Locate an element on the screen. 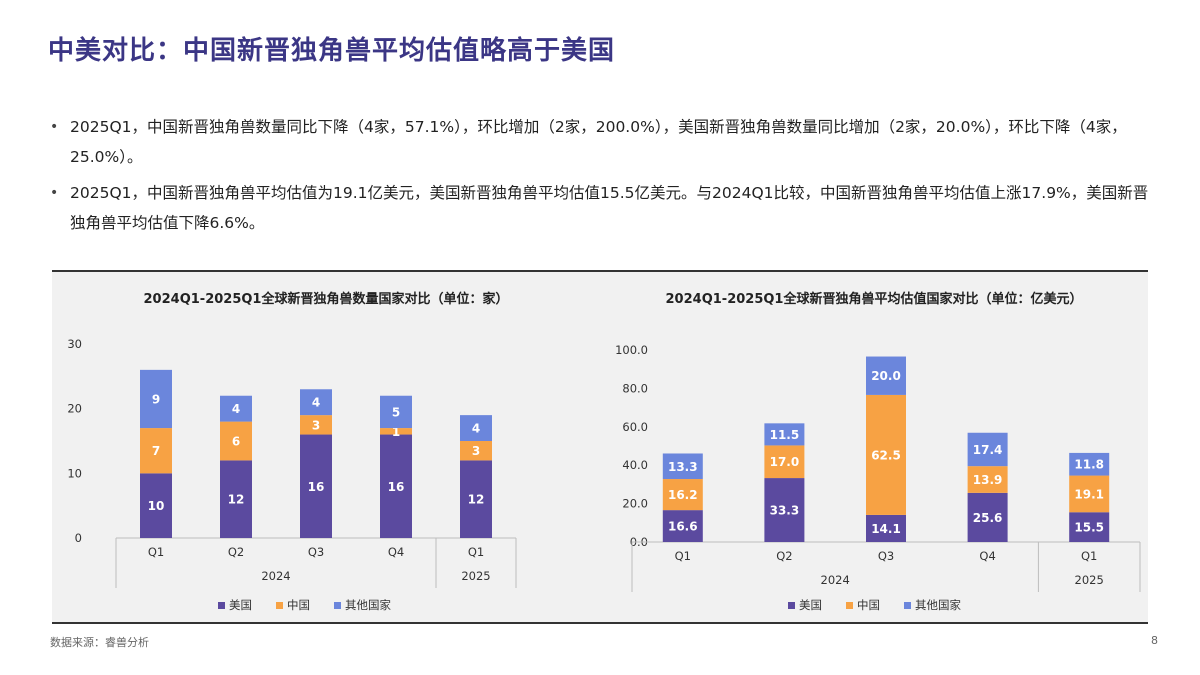 This screenshot has width=1200, height=675. data-label: 13.9 is located at coordinates (988, 480).